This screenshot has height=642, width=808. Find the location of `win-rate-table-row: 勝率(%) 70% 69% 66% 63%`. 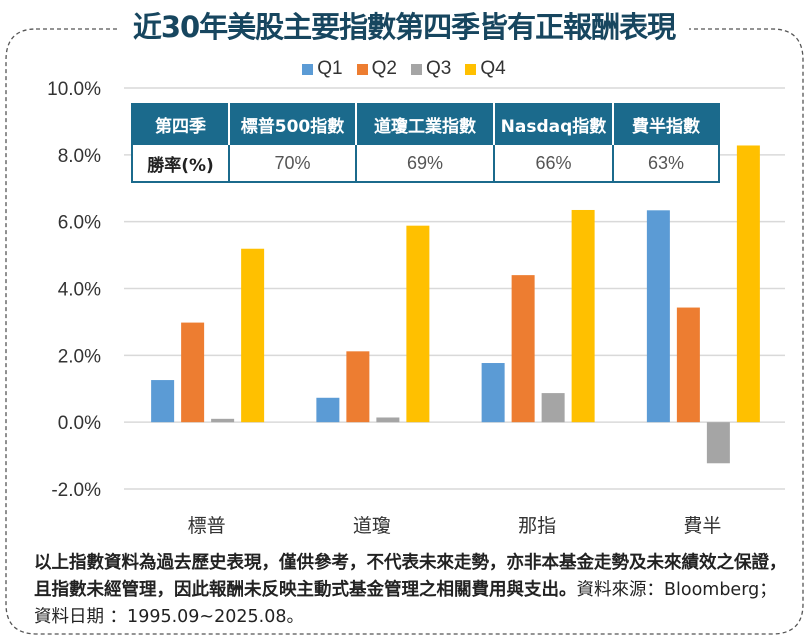

win-rate-table-row: 勝率(%) 70% 69% 66% 63% is located at coordinates (425, 162).